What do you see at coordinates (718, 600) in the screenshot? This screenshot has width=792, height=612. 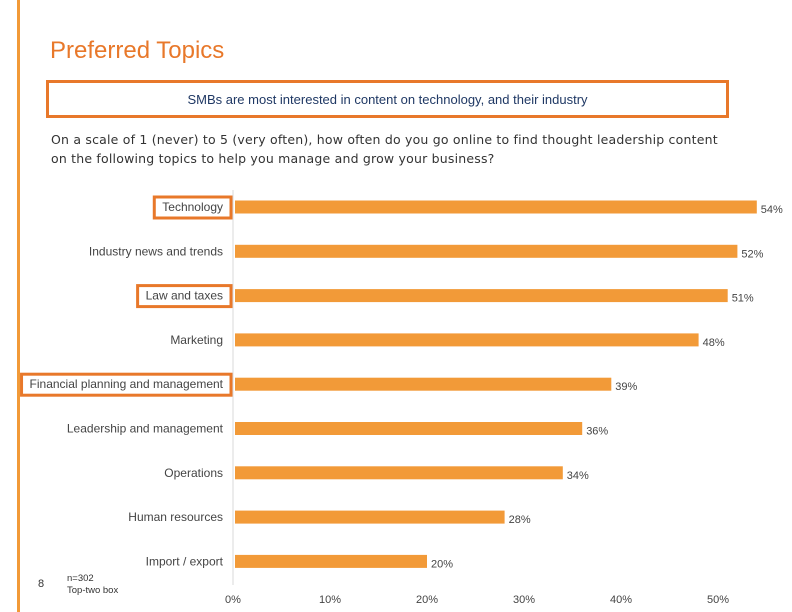 I see `x-tick-label-5: 50%` at bounding box center [718, 600].